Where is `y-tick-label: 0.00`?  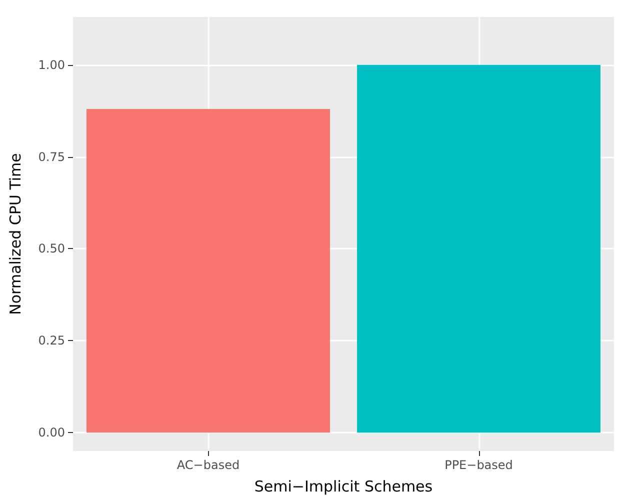 y-tick-label: 0.00 is located at coordinates (51, 433).